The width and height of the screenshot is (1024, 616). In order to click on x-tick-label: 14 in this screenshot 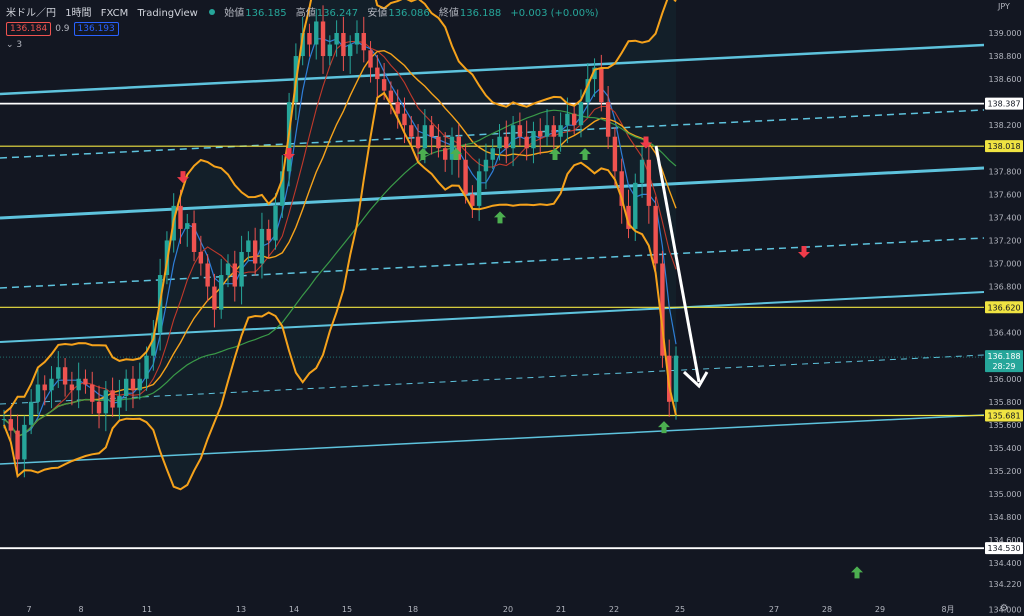, I will do `click(294, 609)`.